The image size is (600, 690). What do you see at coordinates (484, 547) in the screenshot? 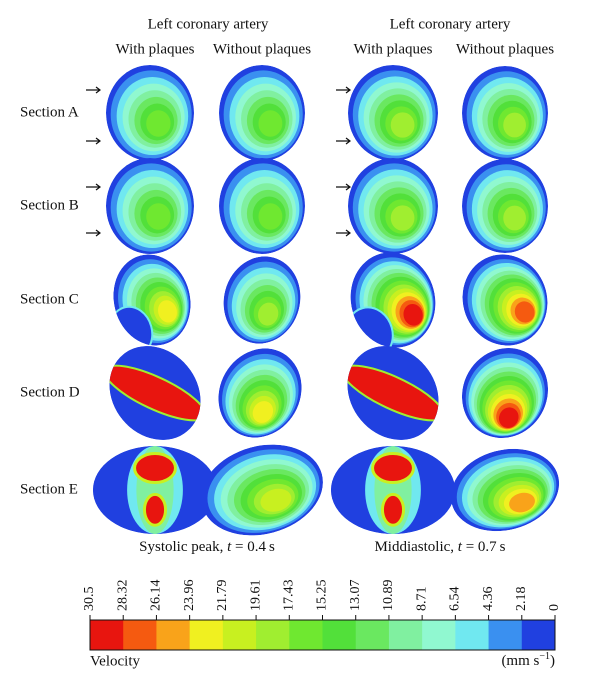
I see `caption-part: = 0.7 s` at bounding box center [484, 547].